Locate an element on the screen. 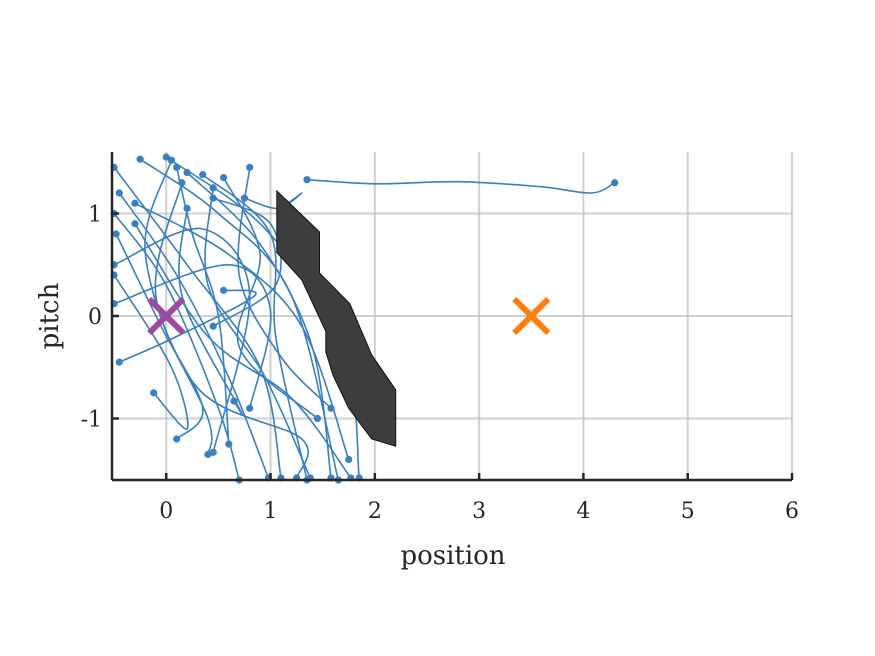  goal-marker is located at coordinates (531, 316).